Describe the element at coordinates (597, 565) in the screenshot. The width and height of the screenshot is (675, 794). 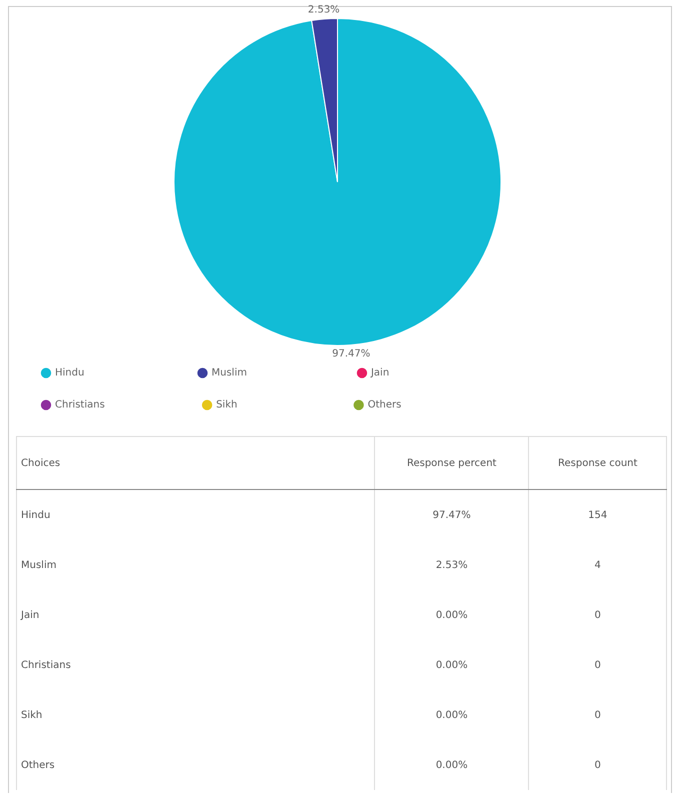
I see `data-label: 4` at that location.